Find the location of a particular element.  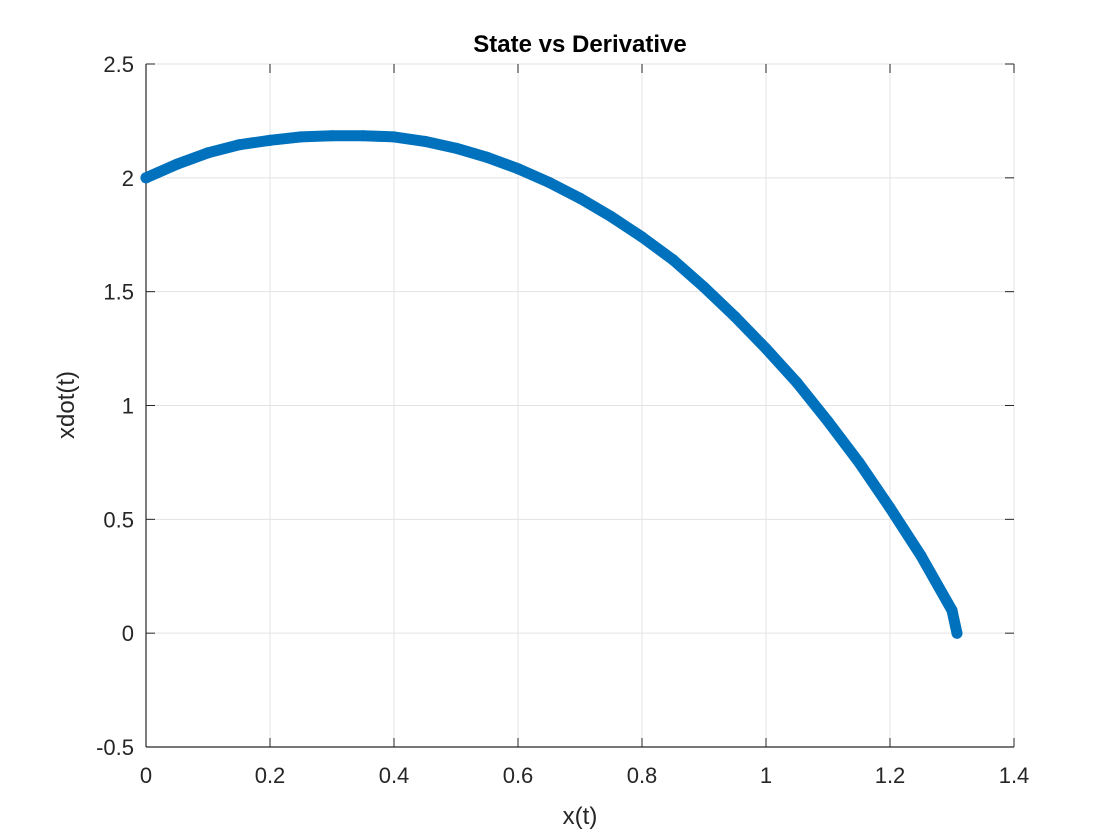

x-tick-label: 0.2 is located at coordinates (270, 775).